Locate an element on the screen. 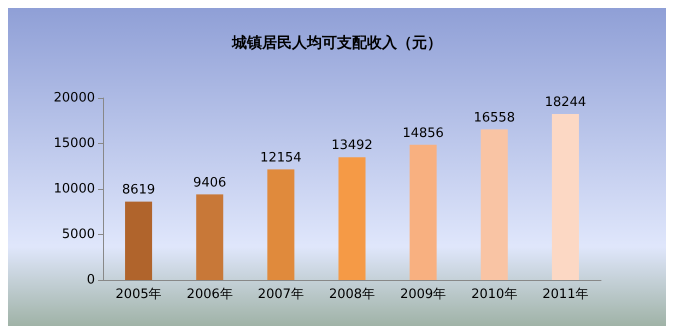 The image size is (674, 334). x-tick-label: 2010年 is located at coordinates (494, 294).